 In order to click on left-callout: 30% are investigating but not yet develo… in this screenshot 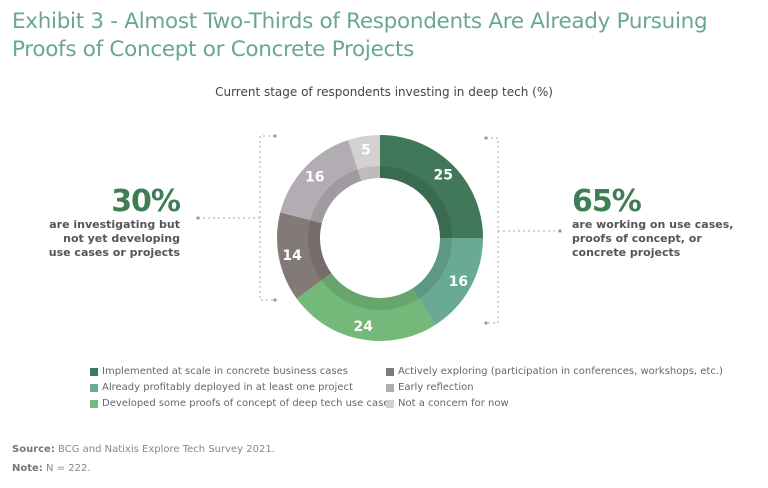, I will do `click(110, 222)`.